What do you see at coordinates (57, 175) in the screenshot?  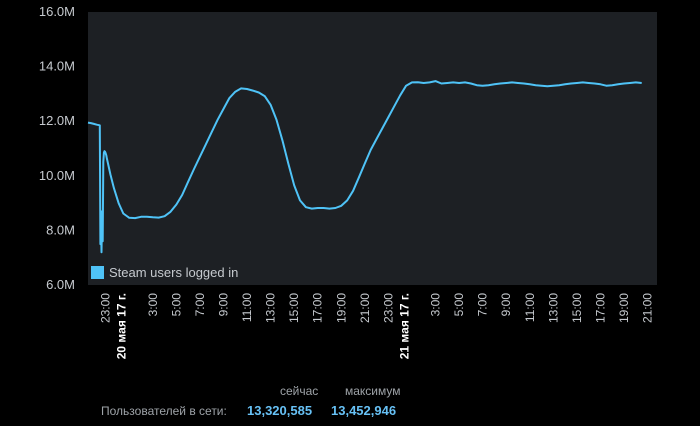 I see `y-tick-label: 10.0M` at bounding box center [57, 175].